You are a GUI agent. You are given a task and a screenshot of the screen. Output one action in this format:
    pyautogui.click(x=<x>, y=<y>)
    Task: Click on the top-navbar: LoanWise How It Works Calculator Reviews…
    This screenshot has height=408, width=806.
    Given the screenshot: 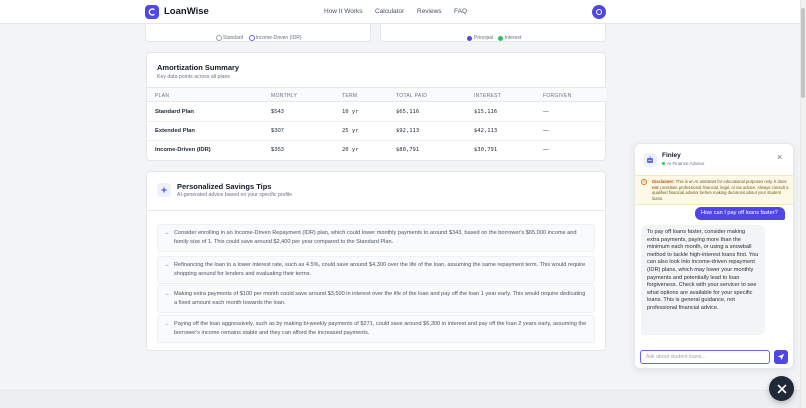 What is the action you would take?
    pyautogui.click(x=400, y=12)
    